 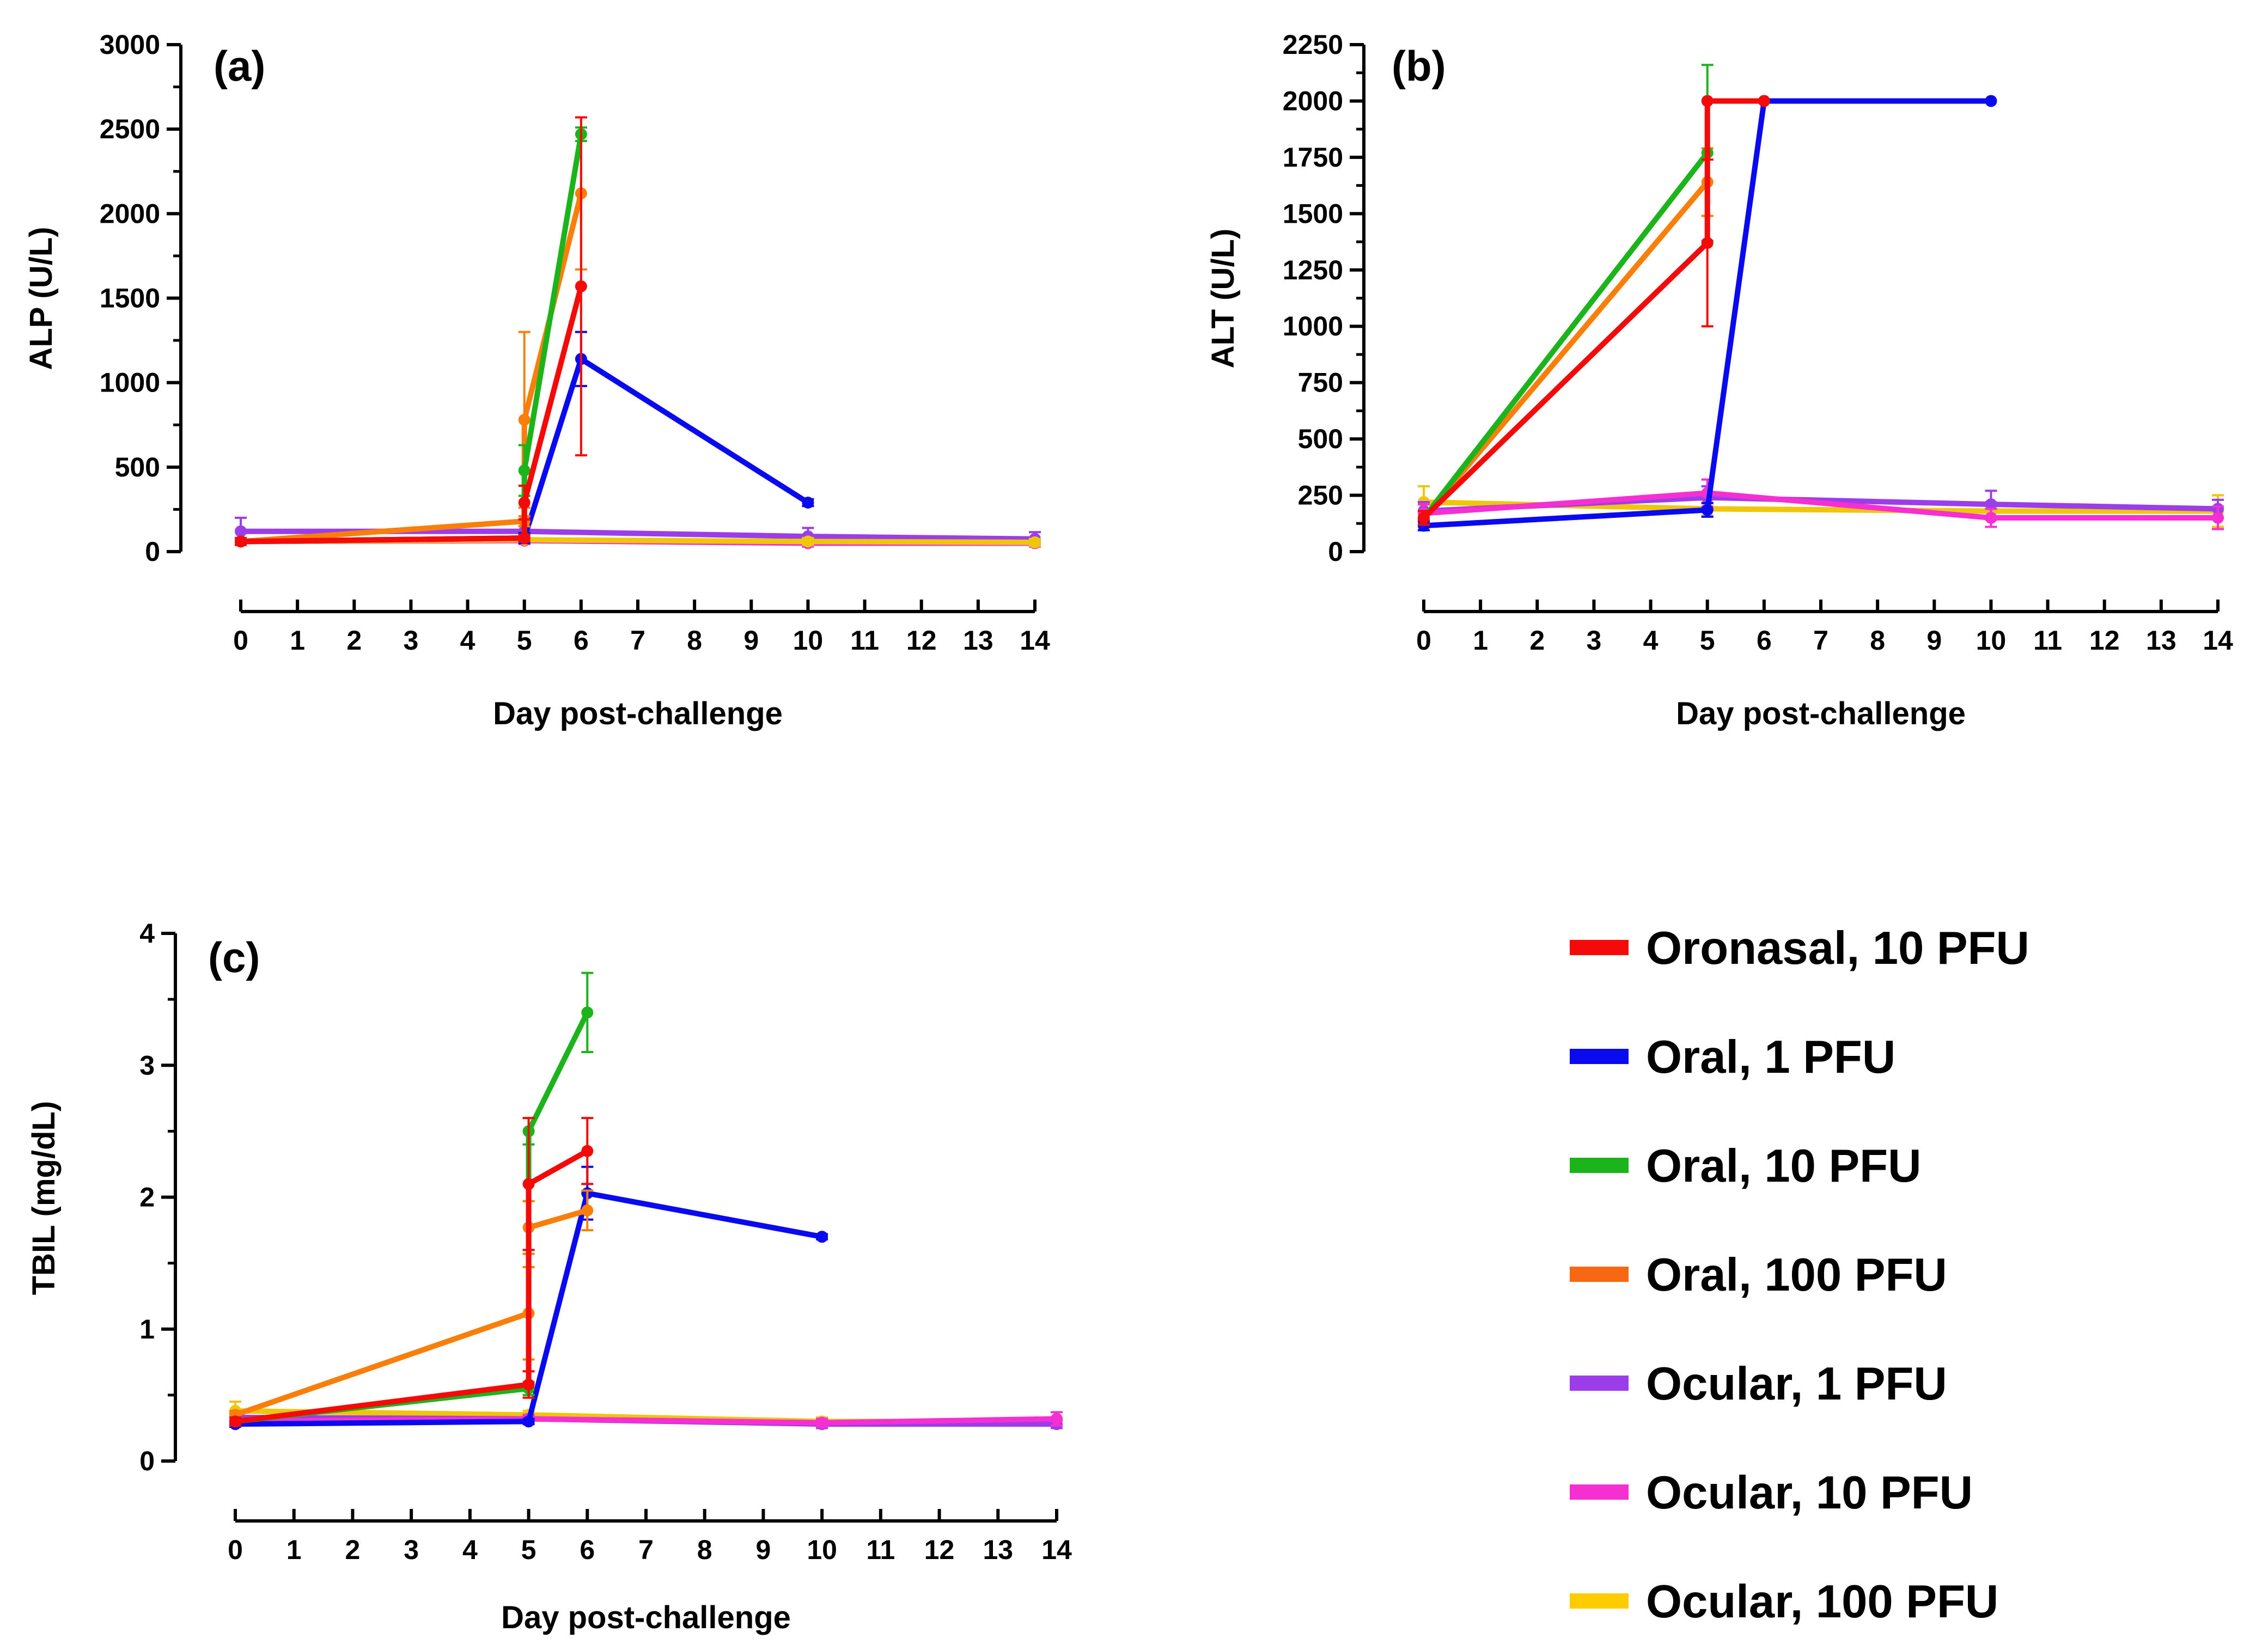 I want to click on legend-label-oronasal10: Oronasal, 10 PFU, so click(x=1838, y=948).